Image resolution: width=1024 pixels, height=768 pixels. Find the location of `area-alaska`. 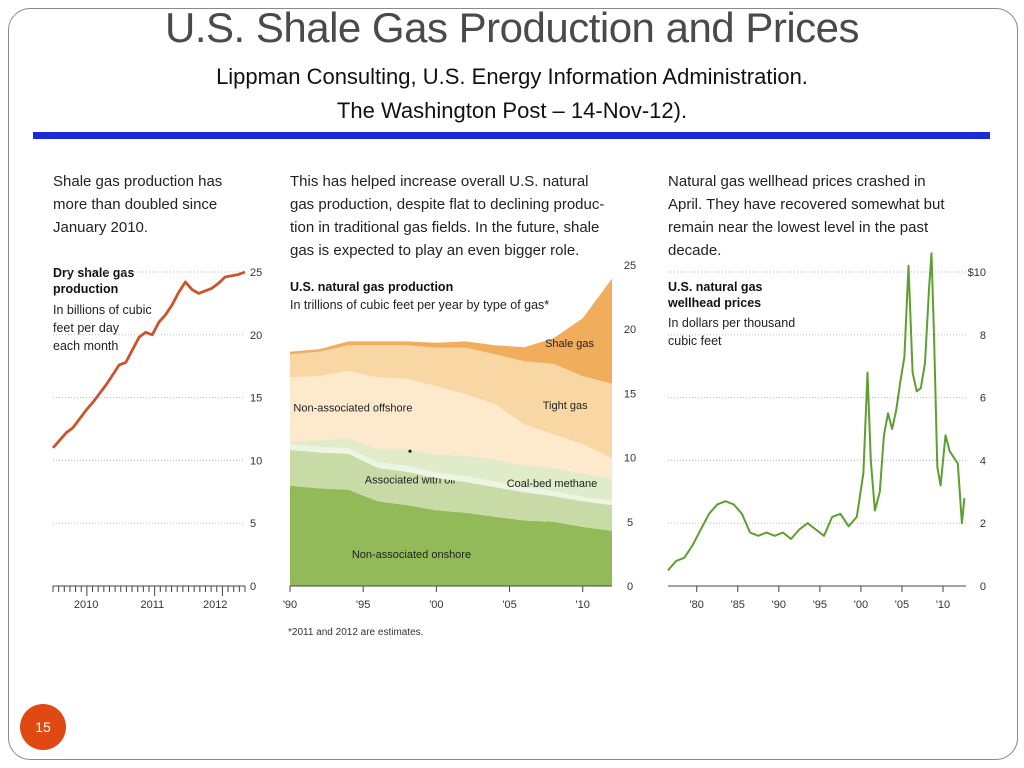

area-alaska is located at coordinates (451, 475).